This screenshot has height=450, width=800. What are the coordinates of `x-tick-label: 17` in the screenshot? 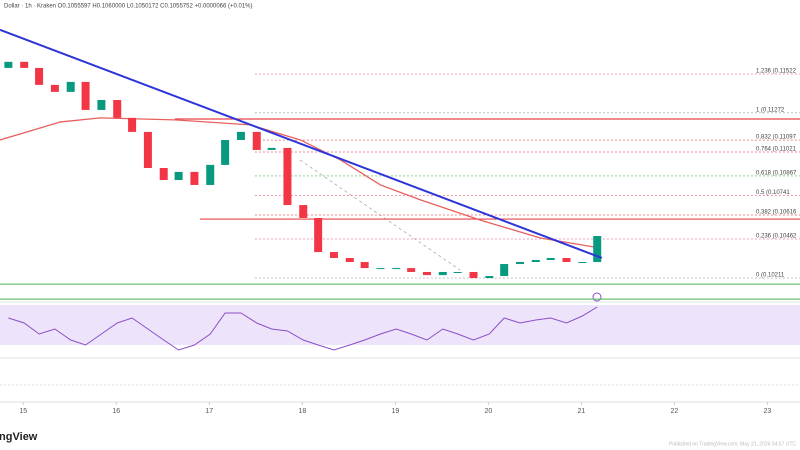 It's located at (209, 411).